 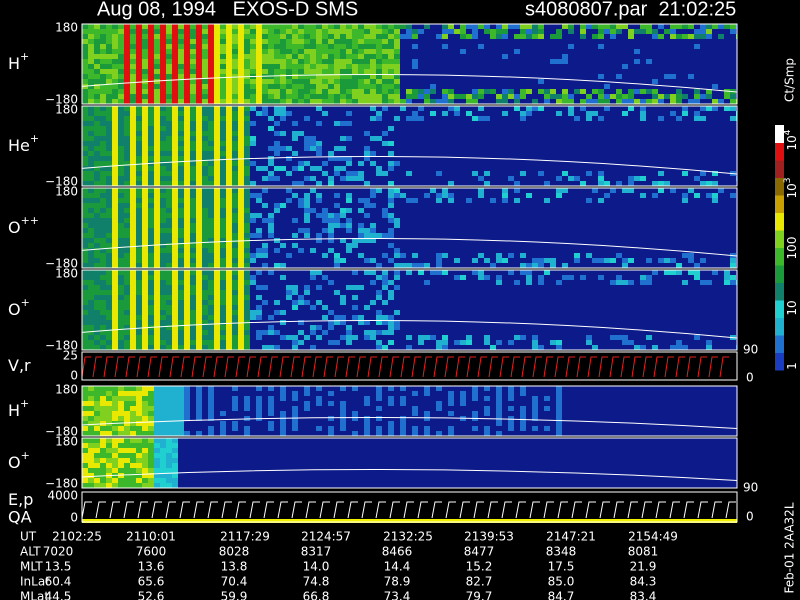 I want to click on panel-label-sup: +, so click(x=24, y=403).